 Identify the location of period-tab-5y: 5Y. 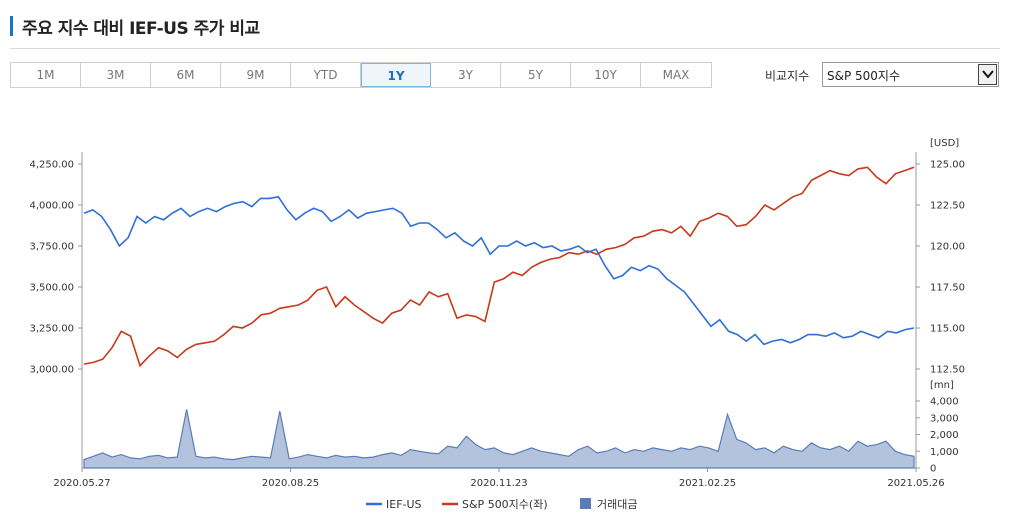
(536, 75).